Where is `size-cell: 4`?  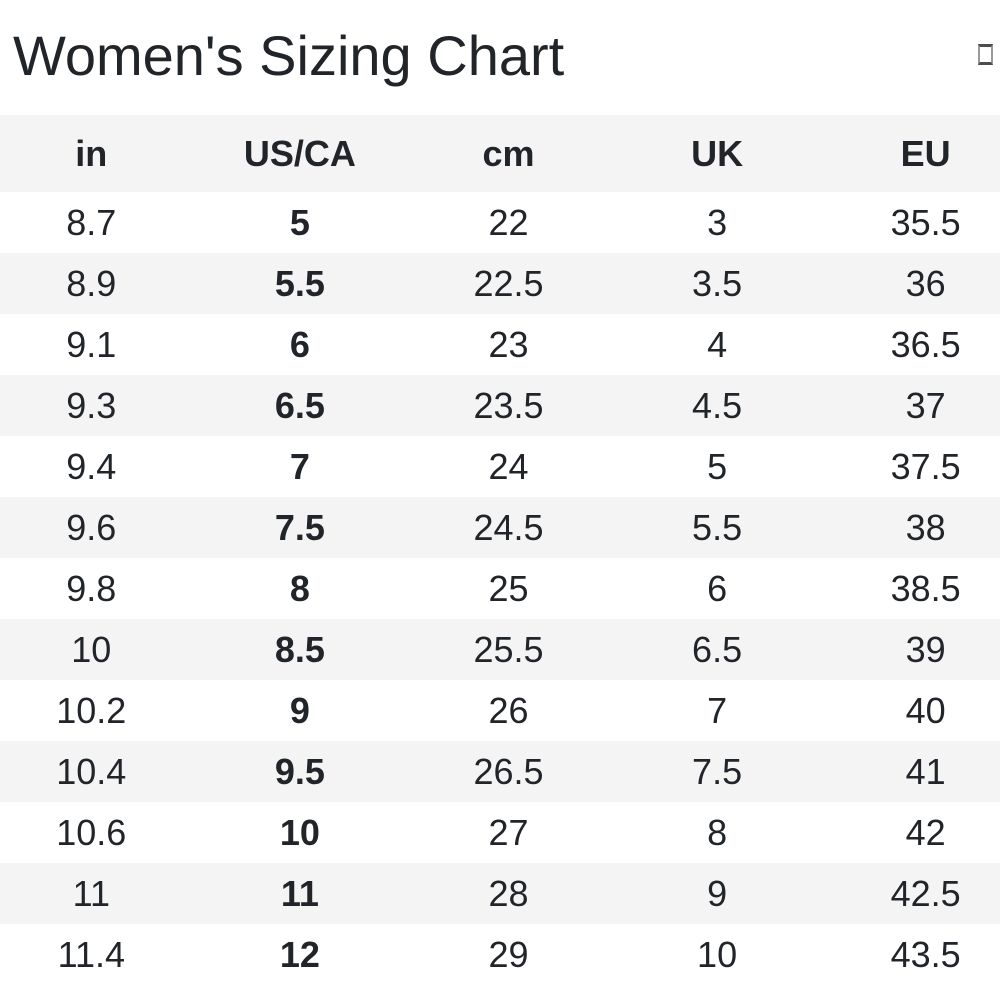 size-cell: 4 is located at coordinates (717, 344).